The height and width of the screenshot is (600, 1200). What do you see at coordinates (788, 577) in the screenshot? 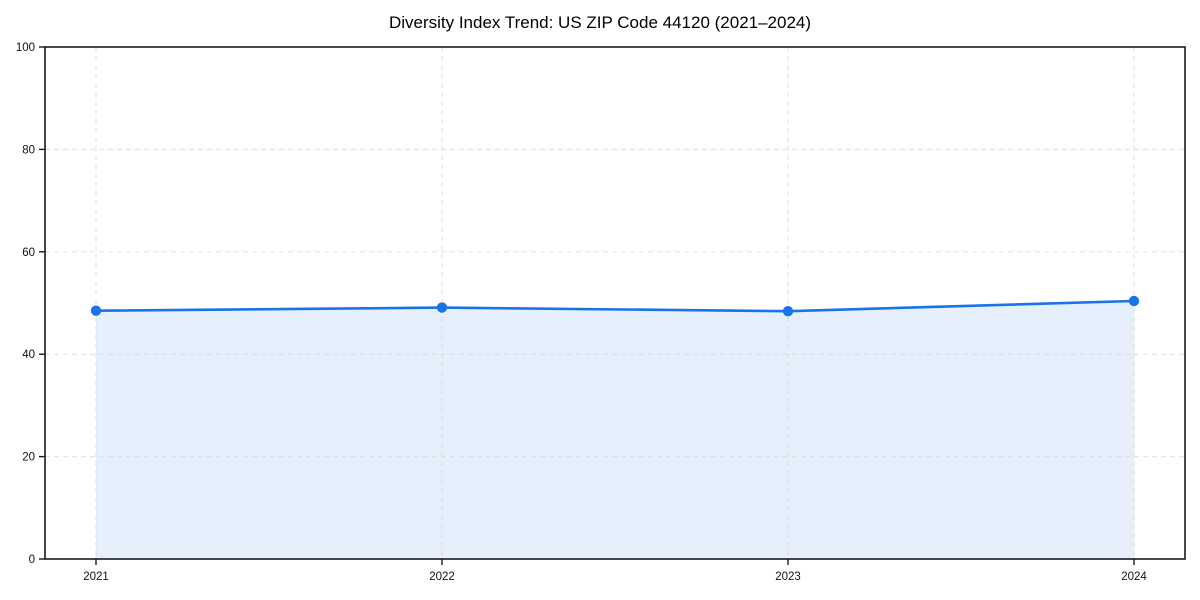
I see `x-tick-label: 2023` at bounding box center [788, 577].